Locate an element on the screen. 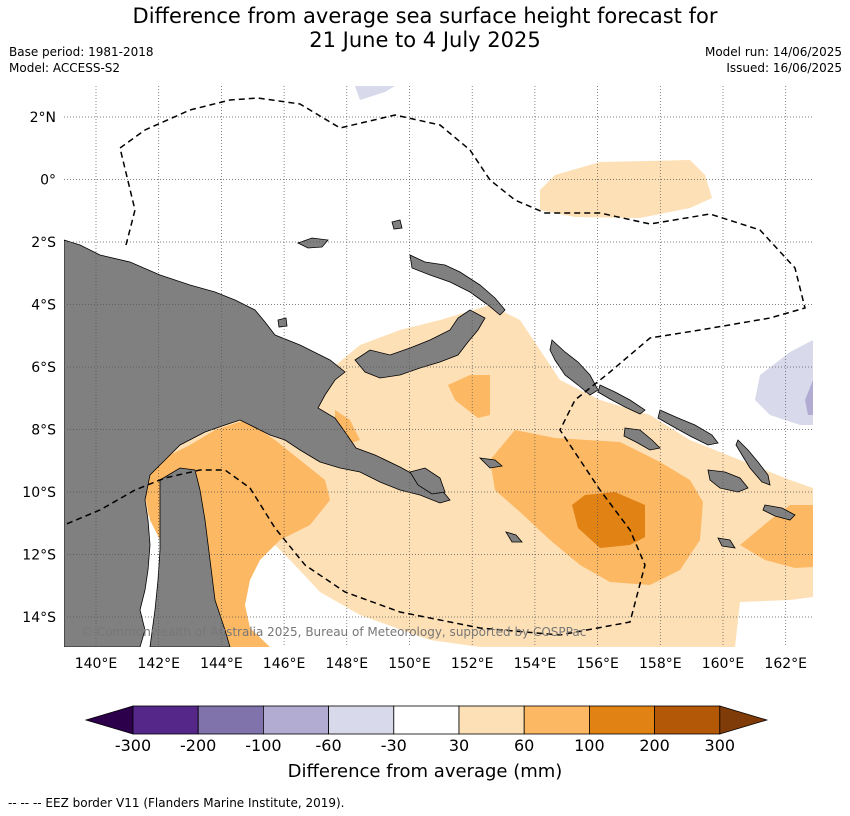  issued-date: Issued: 16/06/2025 is located at coordinates (784, 68).